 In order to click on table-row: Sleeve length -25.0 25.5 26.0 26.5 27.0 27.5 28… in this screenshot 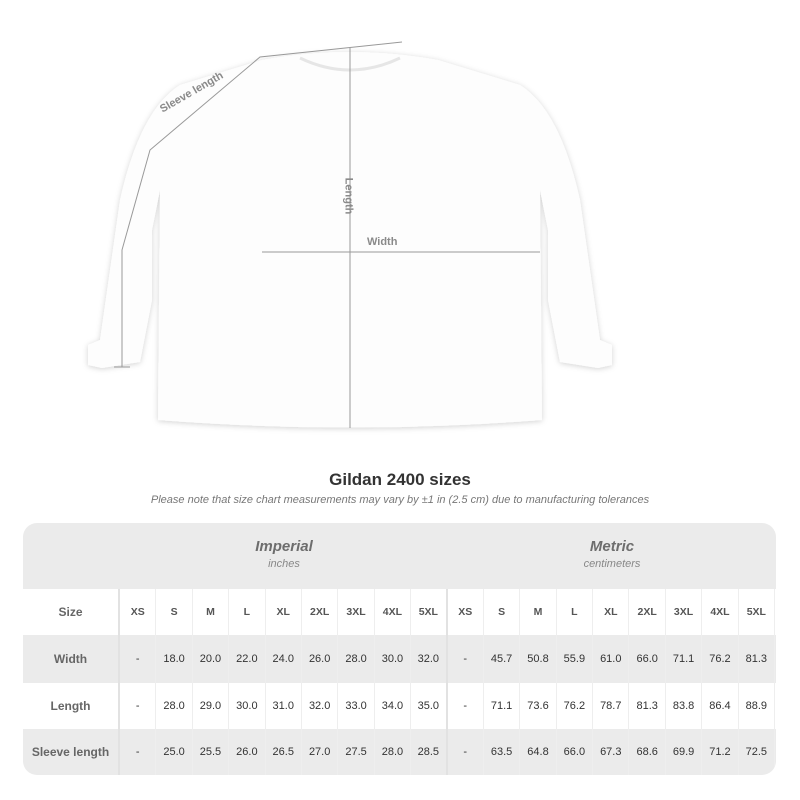, I will do `click(399, 752)`.